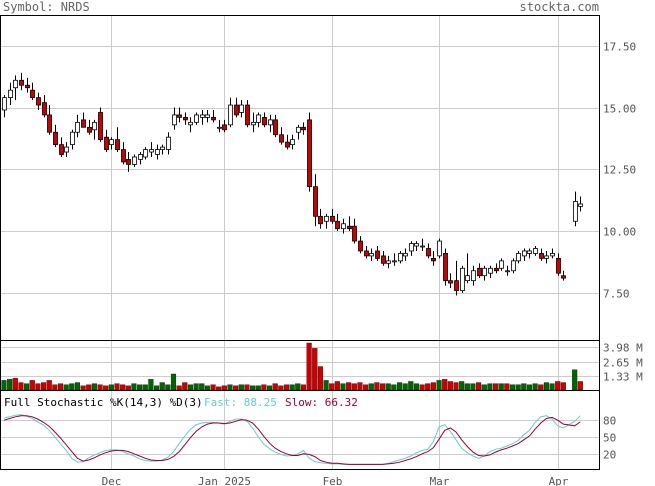  I want to click on stochastic-y-tick-label: 50, so click(609, 438).